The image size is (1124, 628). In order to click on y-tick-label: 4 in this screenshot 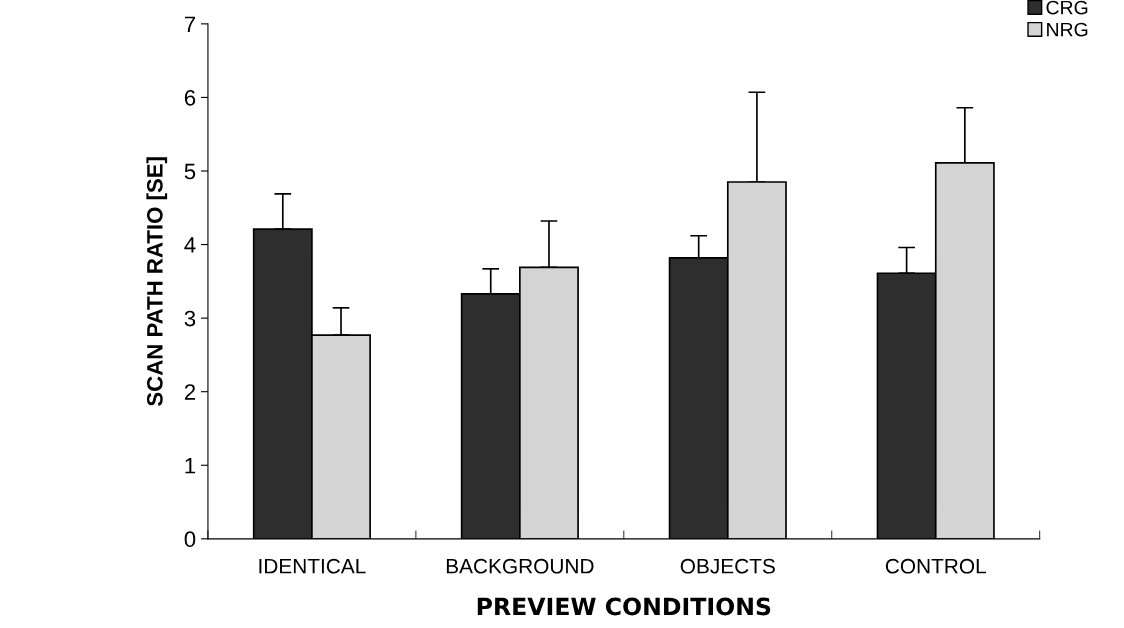, I will do `click(190, 245)`.